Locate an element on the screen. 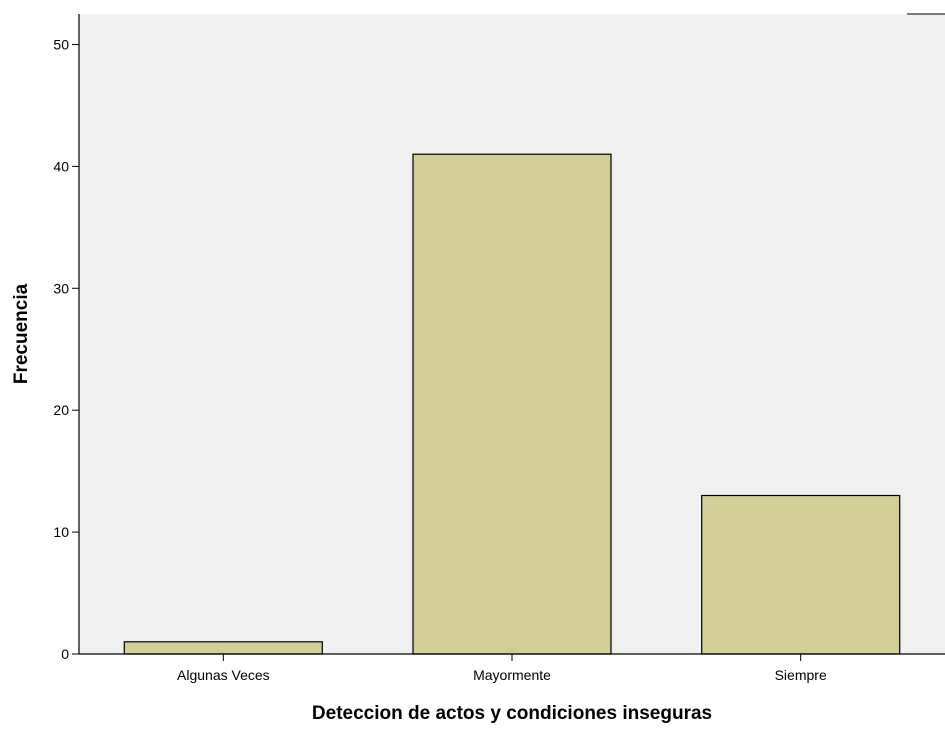 This screenshot has width=945, height=729. y-tick-label: 20 is located at coordinates (61, 410).